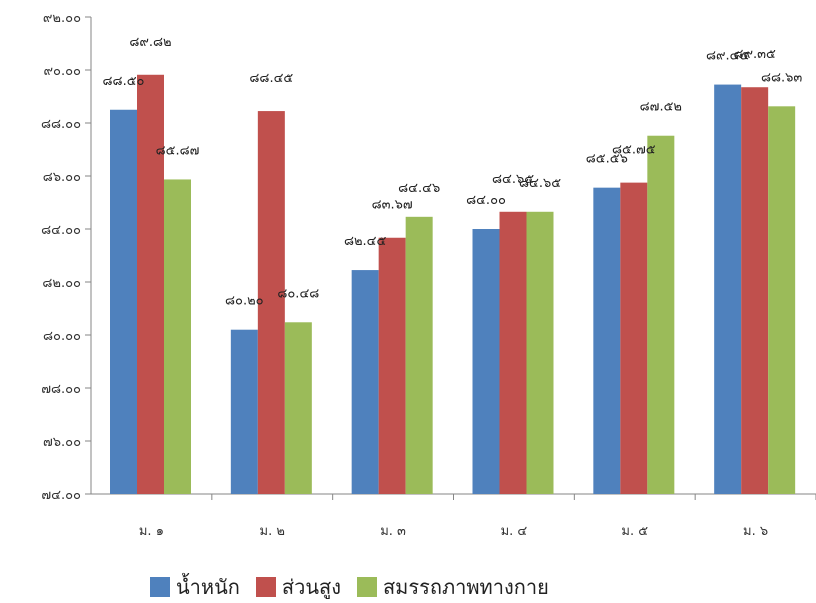 This screenshot has height=603, width=816. What do you see at coordinates (781, 77) in the screenshot?
I see `data-label: ๘๘.๖๓` at bounding box center [781, 77].